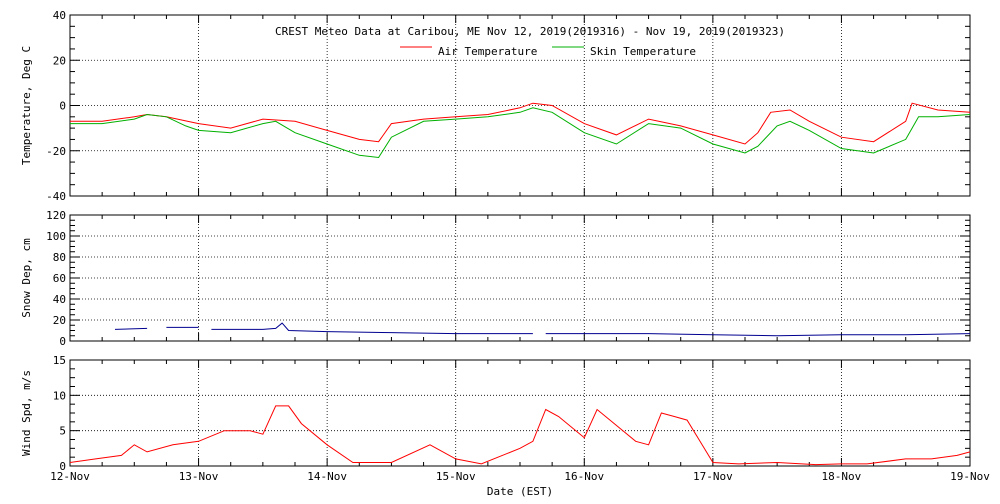 This screenshot has width=1000, height=504. I want to click on snow-depth-ytick-label: 40, so click(59, 299).